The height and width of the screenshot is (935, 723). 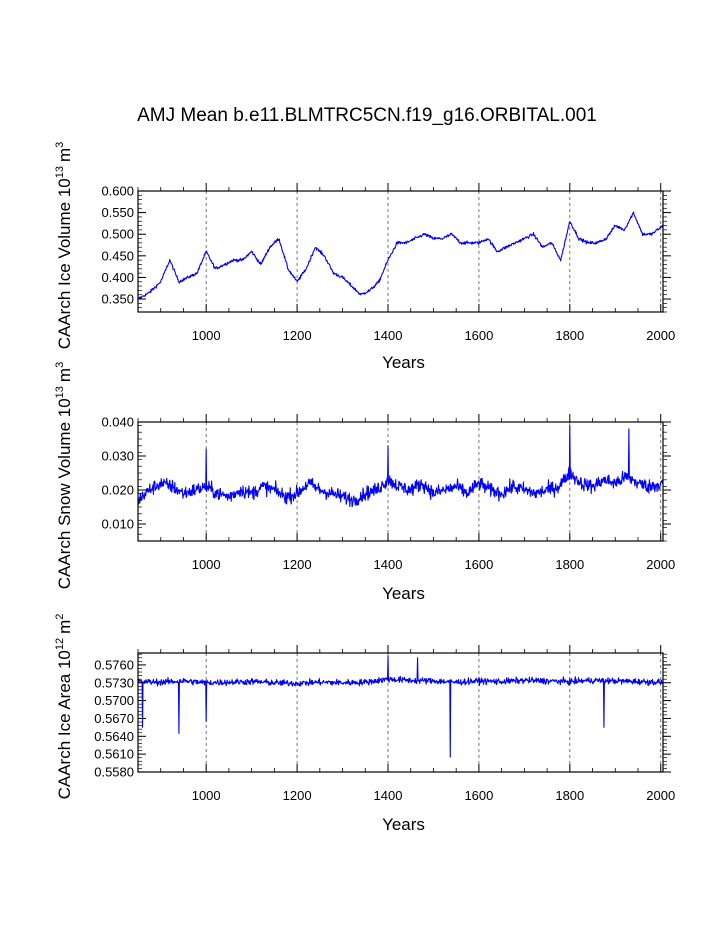 What do you see at coordinates (114, 736) in the screenshot?
I see `y-tick-label: 0.5640` at bounding box center [114, 736].